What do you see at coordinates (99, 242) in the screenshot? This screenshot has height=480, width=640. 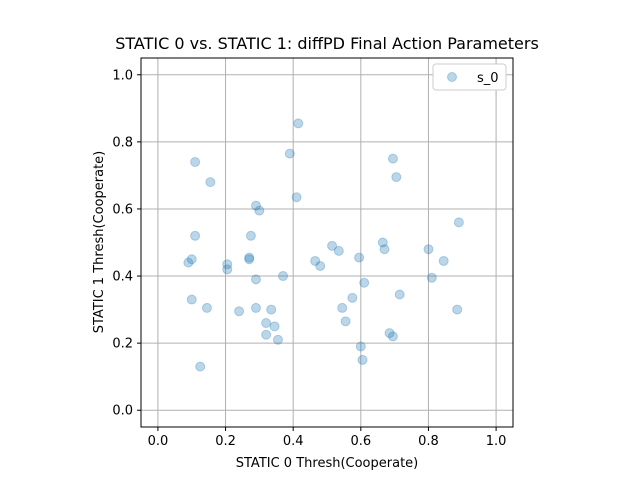 I see `y-axis-label: STATIC 1 Thresh(Cooperate)` at bounding box center [99, 242].